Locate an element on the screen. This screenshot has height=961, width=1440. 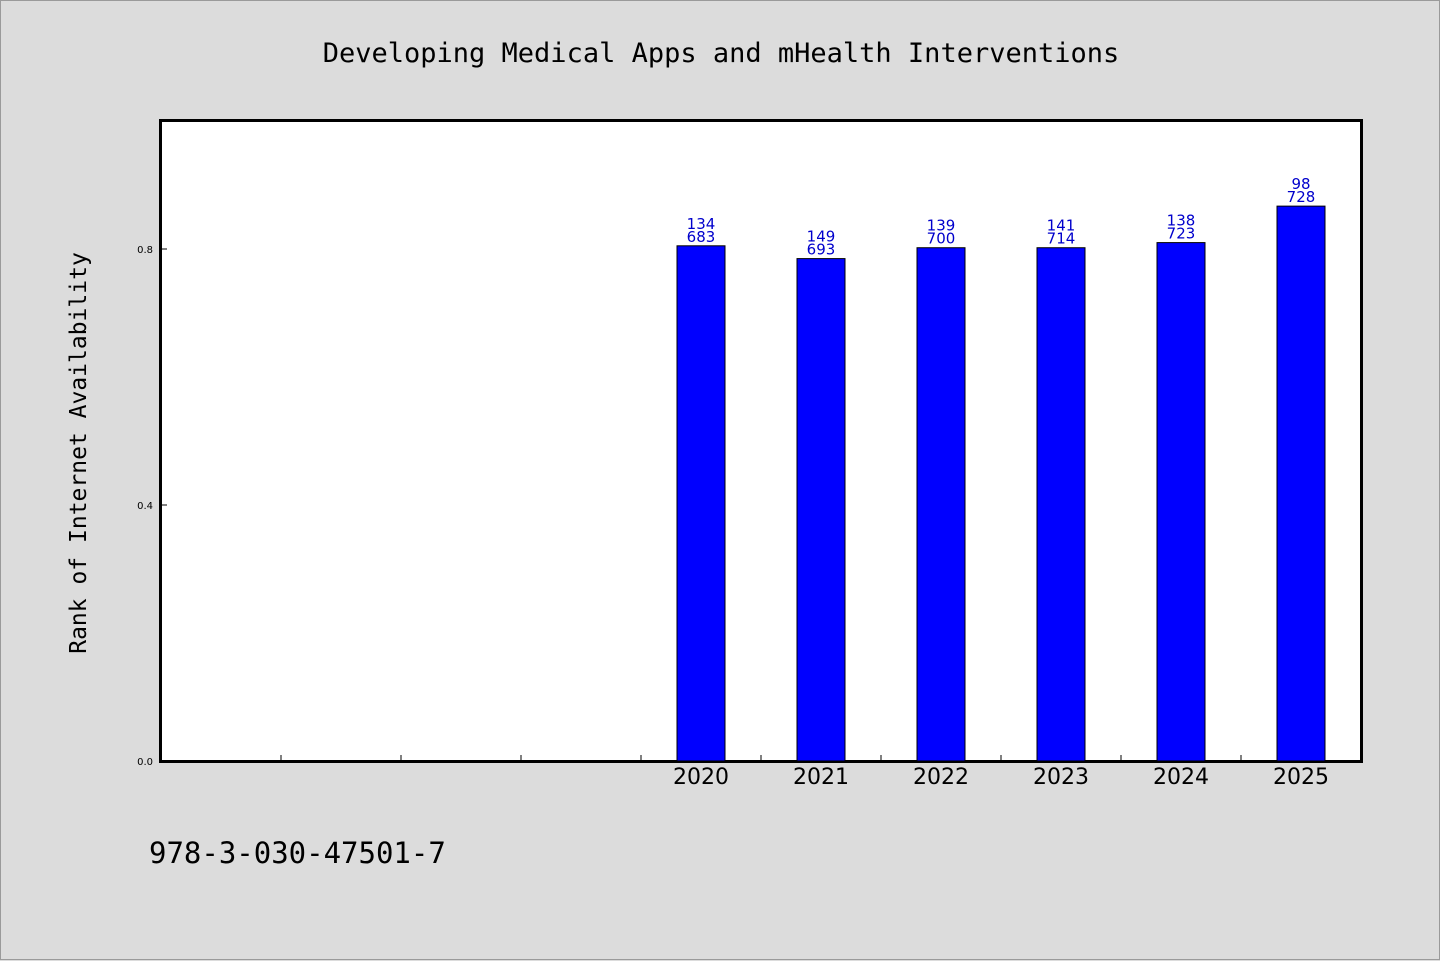
bar-label-bottom: 728 is located at coordinates (1301, 197).